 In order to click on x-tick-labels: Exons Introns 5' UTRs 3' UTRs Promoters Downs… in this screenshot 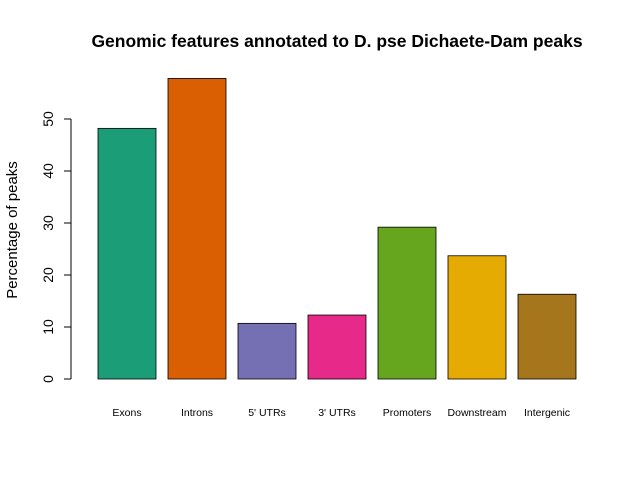, I will do `click(341, 413)`.